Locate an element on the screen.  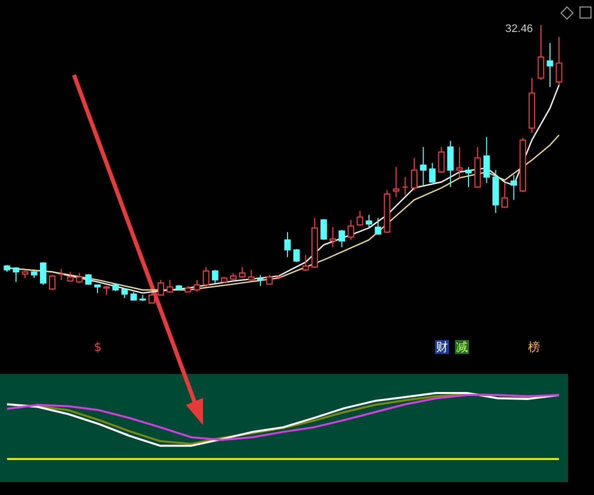
text: 财 is located at coordinates (442, 347).